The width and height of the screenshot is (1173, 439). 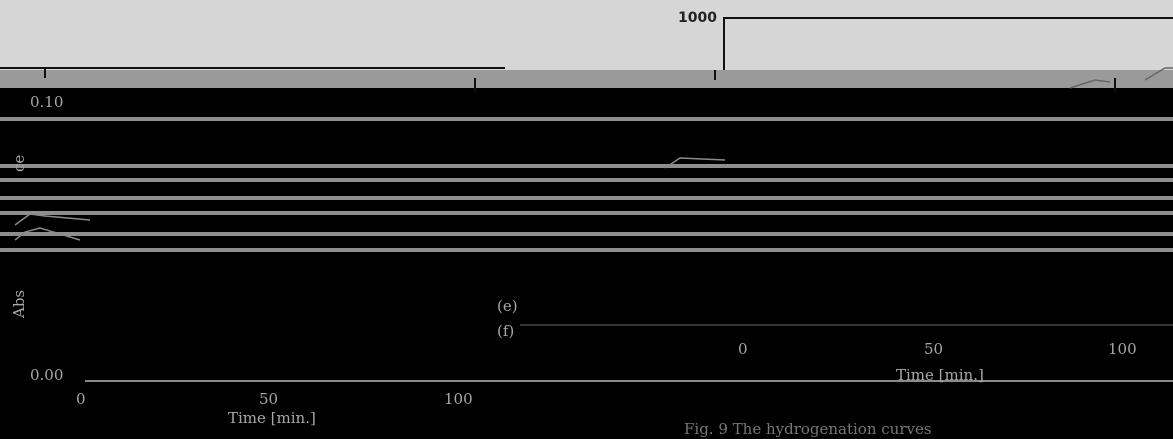 I want to click on right-chart-series-line, so click(x=948, y=43).